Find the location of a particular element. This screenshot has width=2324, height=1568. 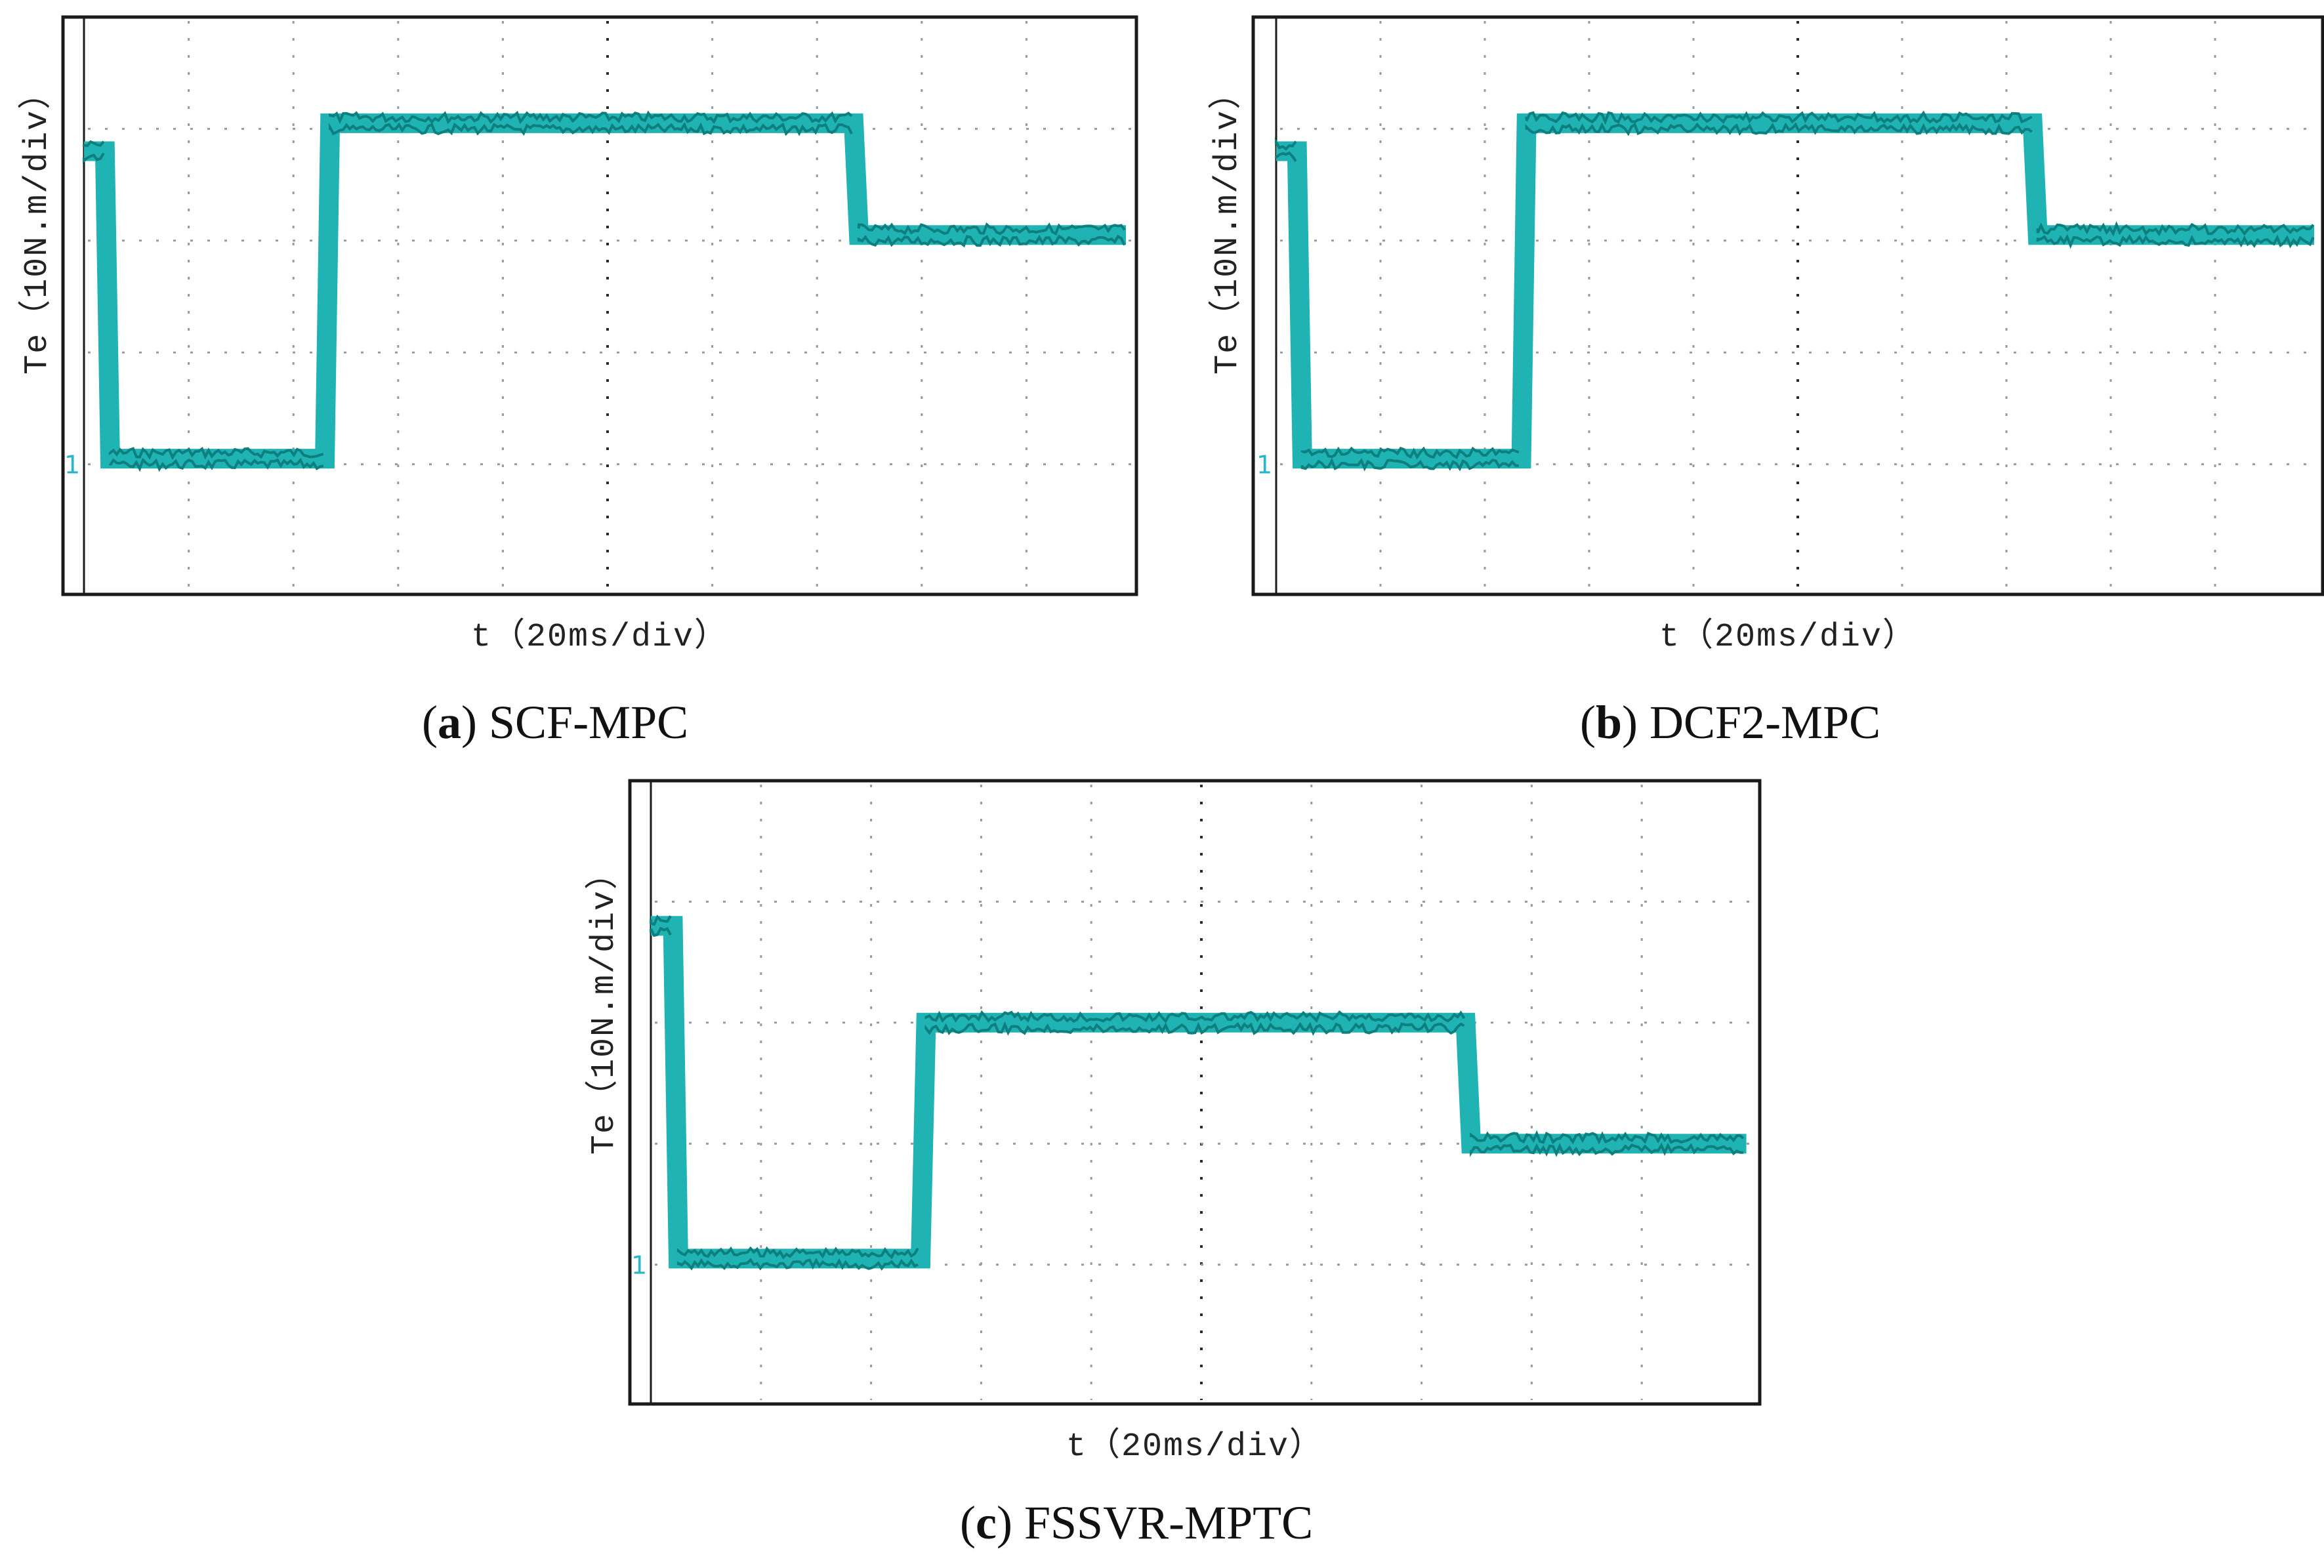

caption-b-letter: b is located at coordinates (1609, 722).